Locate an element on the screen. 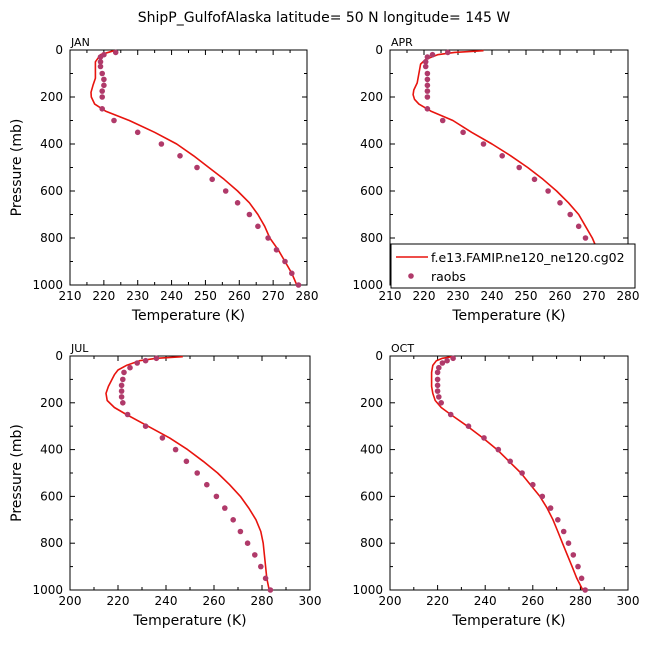 The image size is (648, 648). x-tick-label: 250 is located at coordinates (205, 296).